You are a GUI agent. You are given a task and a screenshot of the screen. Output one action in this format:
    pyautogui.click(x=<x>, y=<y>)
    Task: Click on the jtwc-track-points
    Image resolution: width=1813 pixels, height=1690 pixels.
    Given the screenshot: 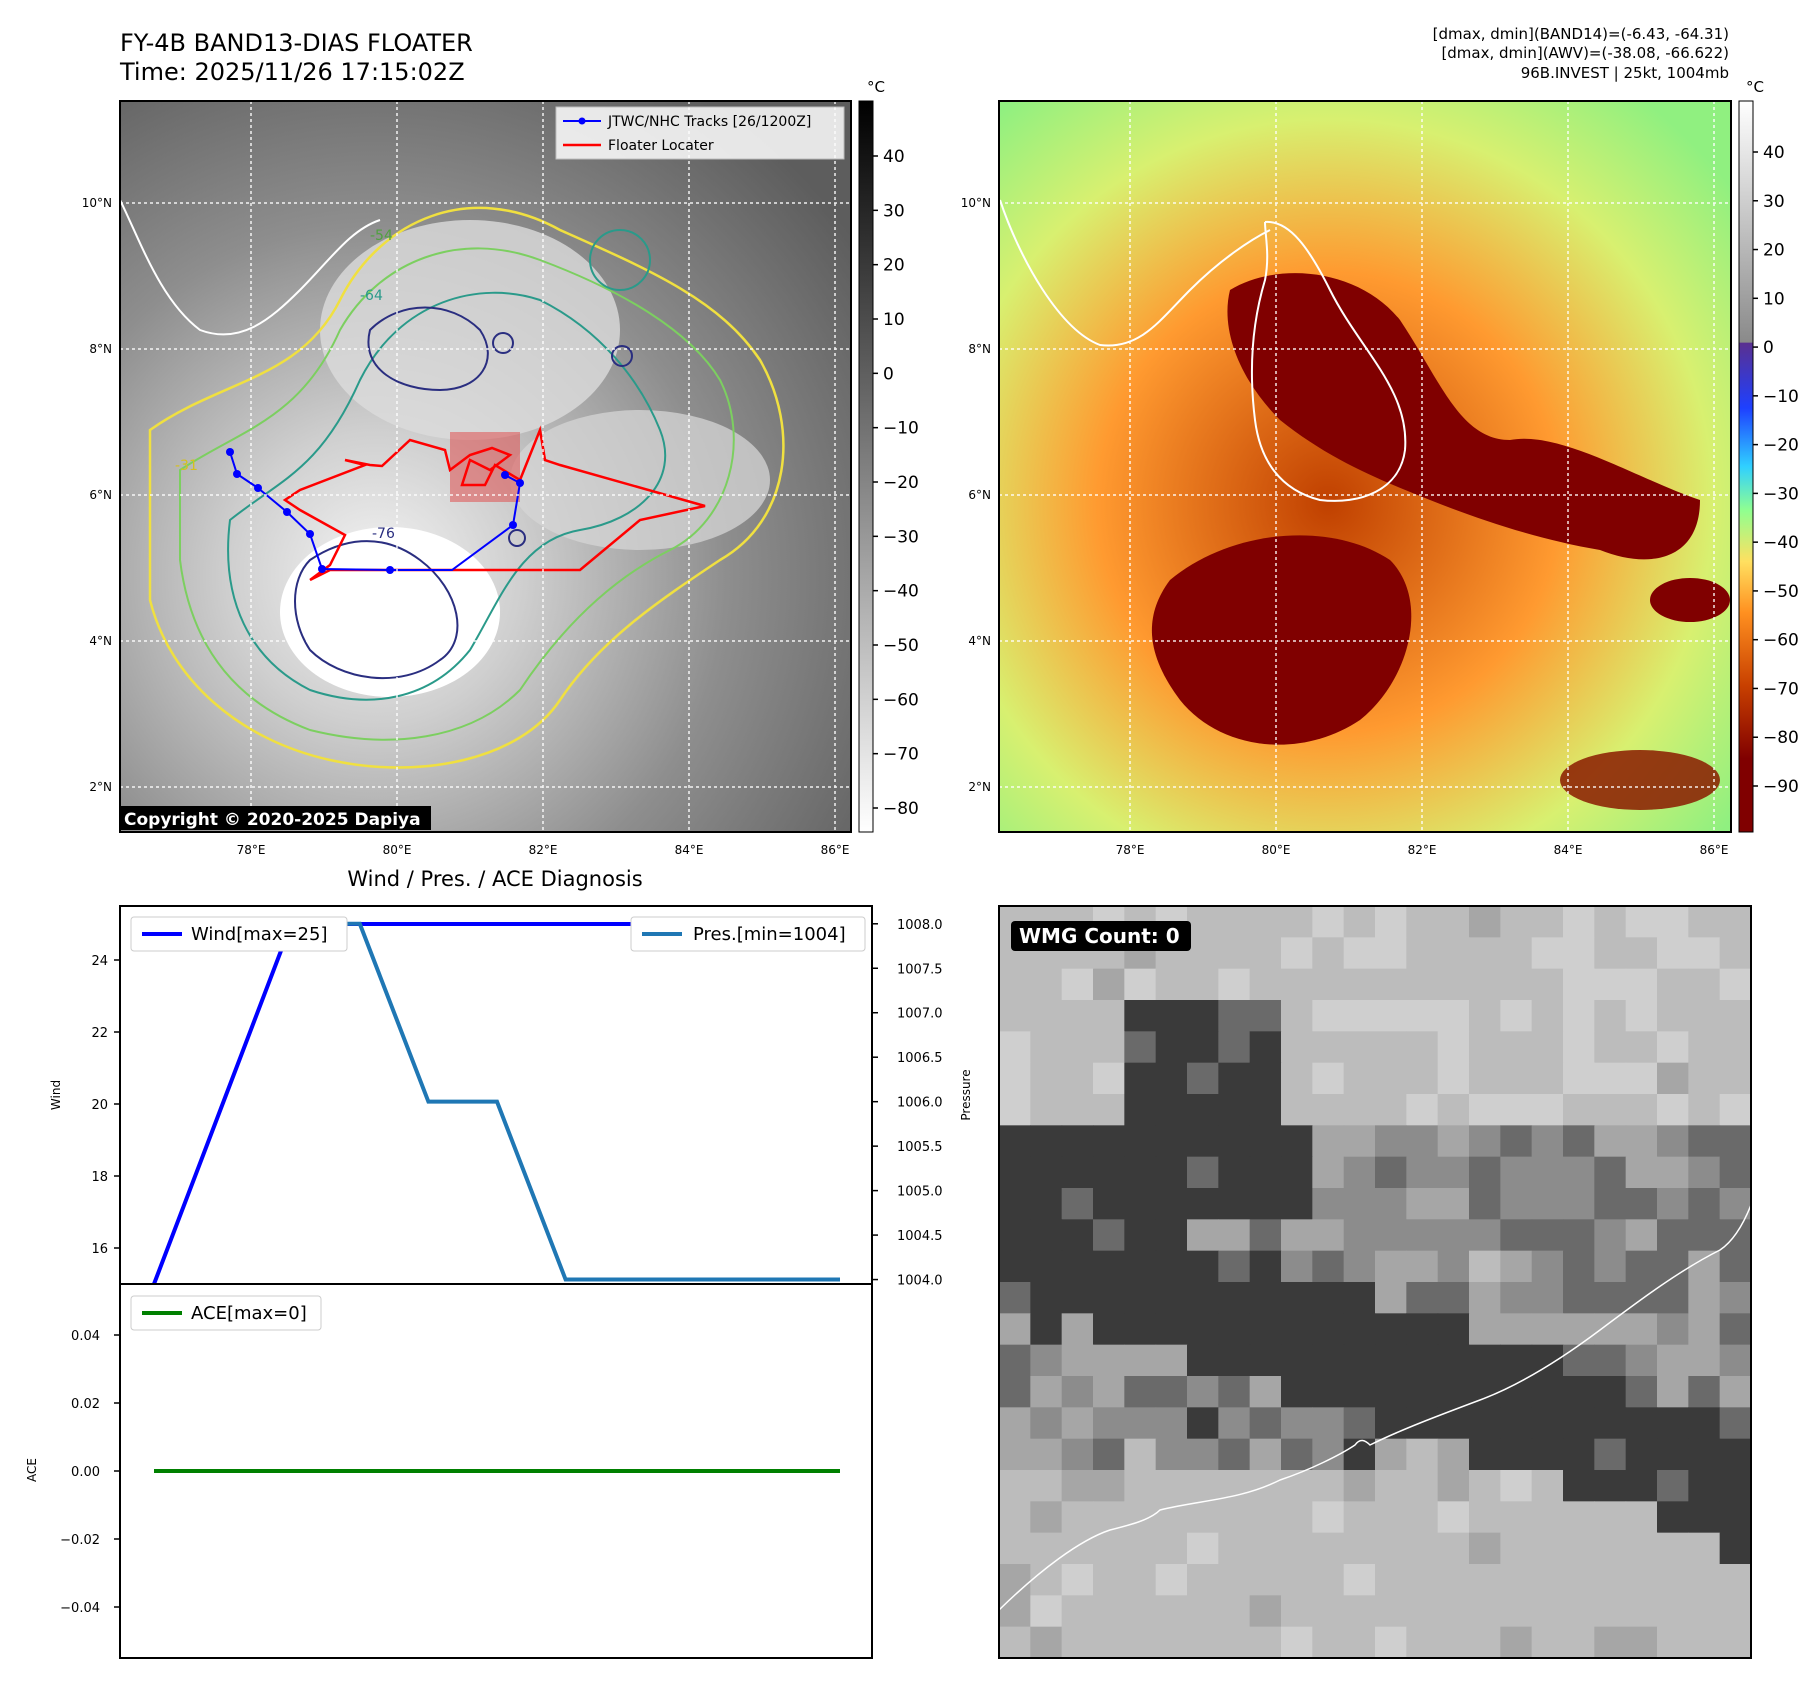 What is the action you would take?
    pyautogui.click(x=375, y=511)
    